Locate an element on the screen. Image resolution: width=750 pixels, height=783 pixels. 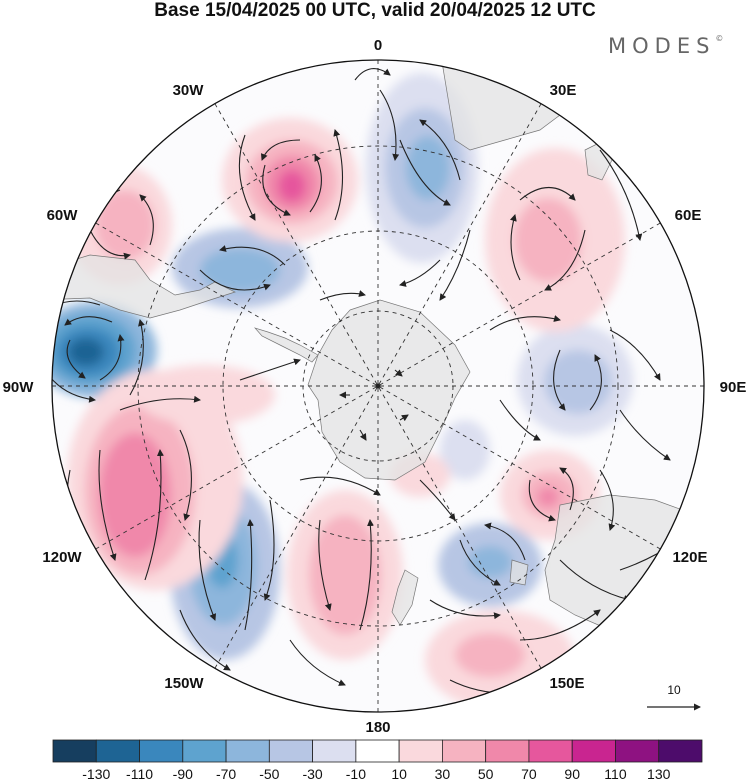
south-america is located at coordinates (144, 286).